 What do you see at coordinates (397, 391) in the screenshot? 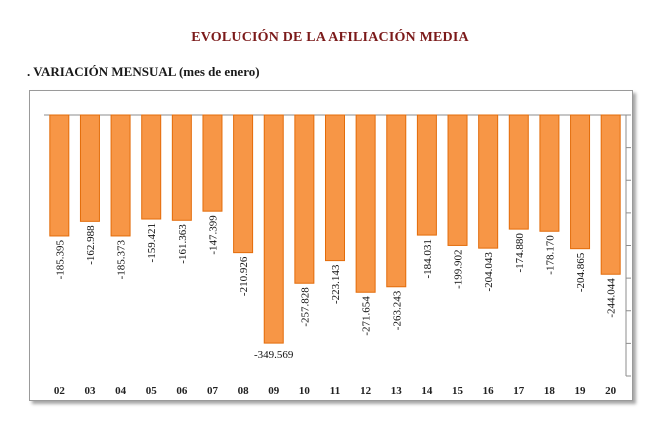
I see `x-tick-13: 13` at bounding box center [397, 391].